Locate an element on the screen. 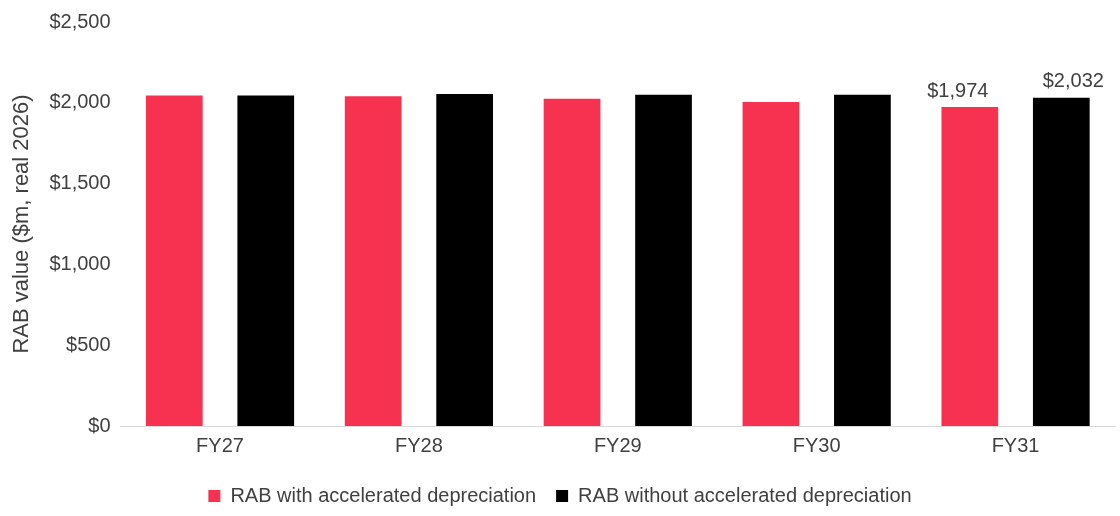  legend-label: RAB with accelerated depreciation is located at coordinates (383, 494).